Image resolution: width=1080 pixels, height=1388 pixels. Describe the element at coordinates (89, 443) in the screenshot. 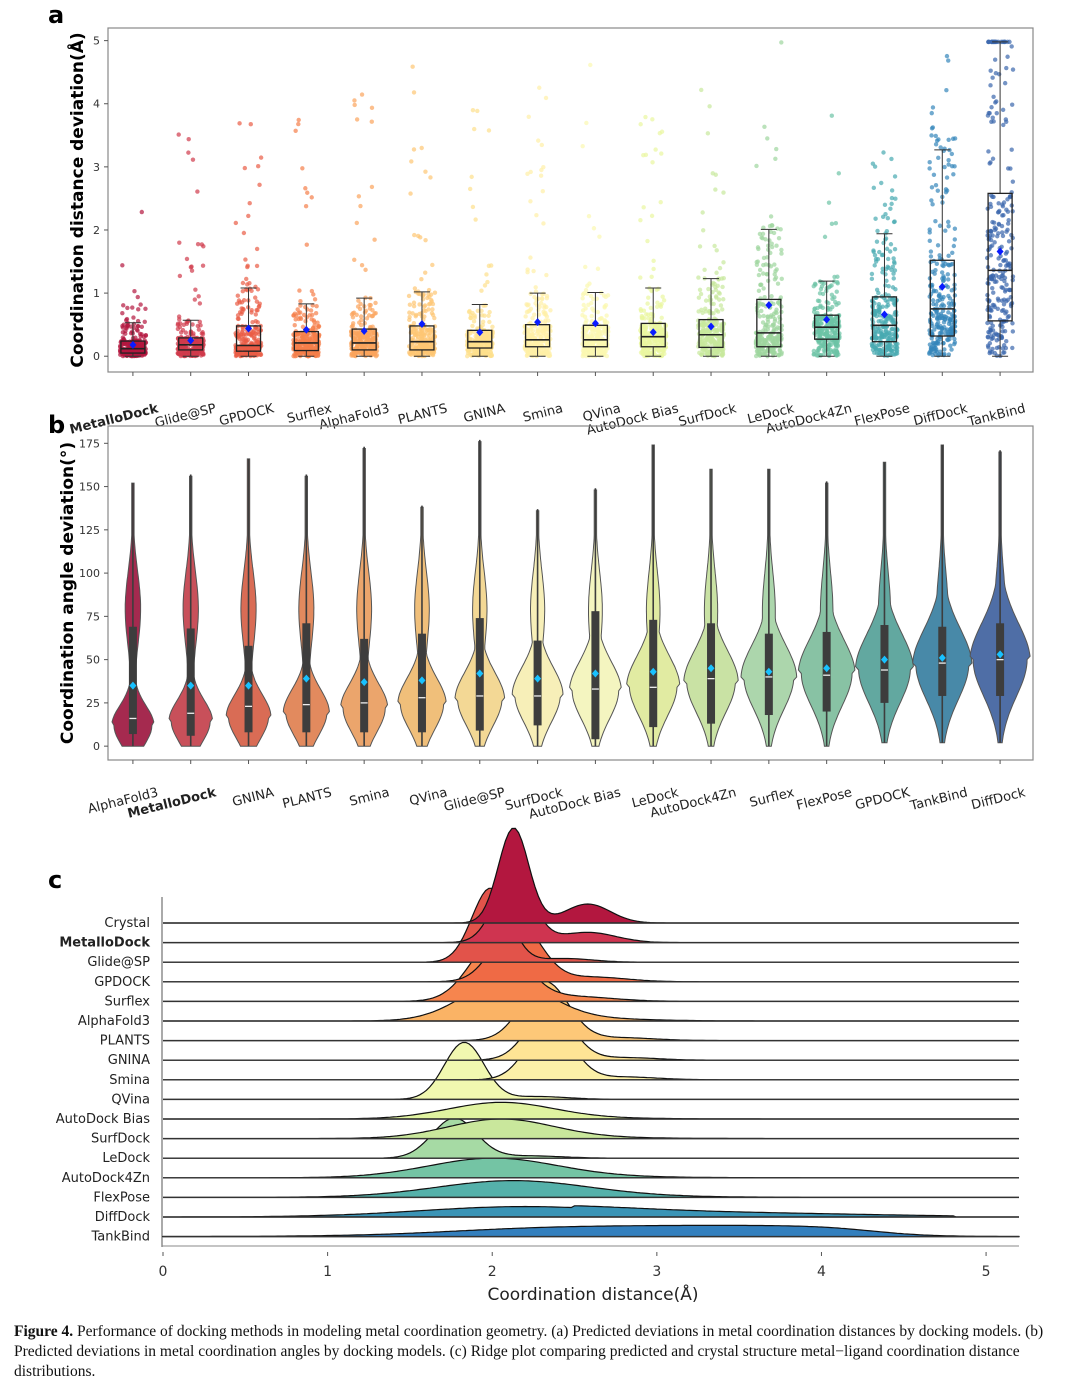

I see `y-tick-label: 175` at that location.